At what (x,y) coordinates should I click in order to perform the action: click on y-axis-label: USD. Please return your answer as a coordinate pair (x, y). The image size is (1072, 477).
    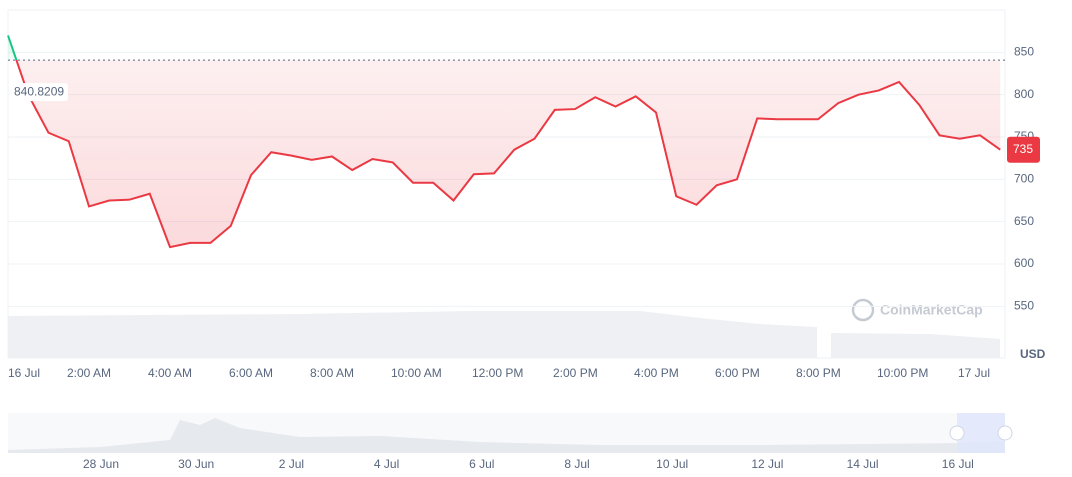
    Looking at the image, I should click on (1033, 354).